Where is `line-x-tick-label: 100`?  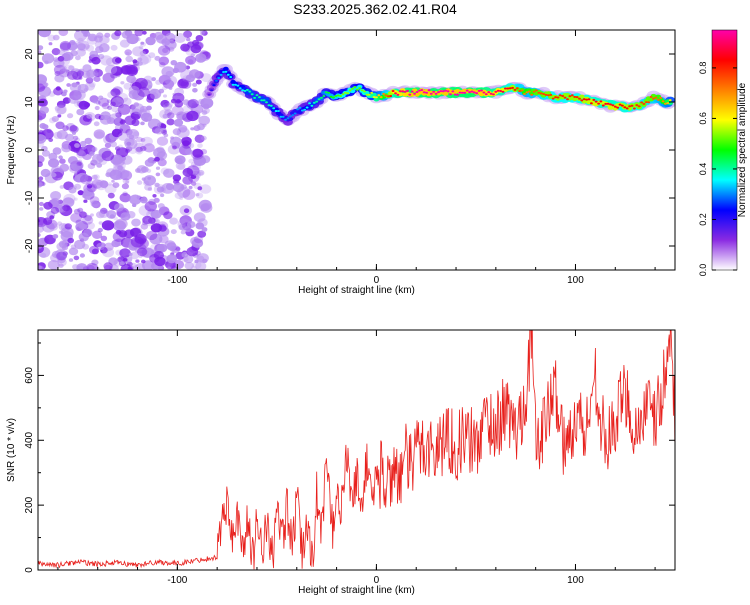
line-x-tick-label: 100 is located at coordinates (575, 580).